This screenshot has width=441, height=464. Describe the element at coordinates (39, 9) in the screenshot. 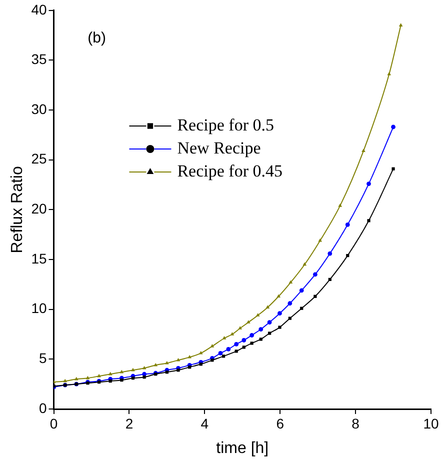

I see `y-tick-label: 40` at that location.